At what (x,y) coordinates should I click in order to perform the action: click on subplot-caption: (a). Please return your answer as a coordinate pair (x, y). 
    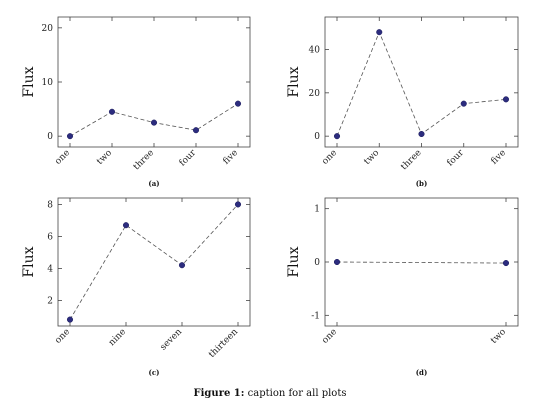
    Looking at the image, I should click on (153, 183).